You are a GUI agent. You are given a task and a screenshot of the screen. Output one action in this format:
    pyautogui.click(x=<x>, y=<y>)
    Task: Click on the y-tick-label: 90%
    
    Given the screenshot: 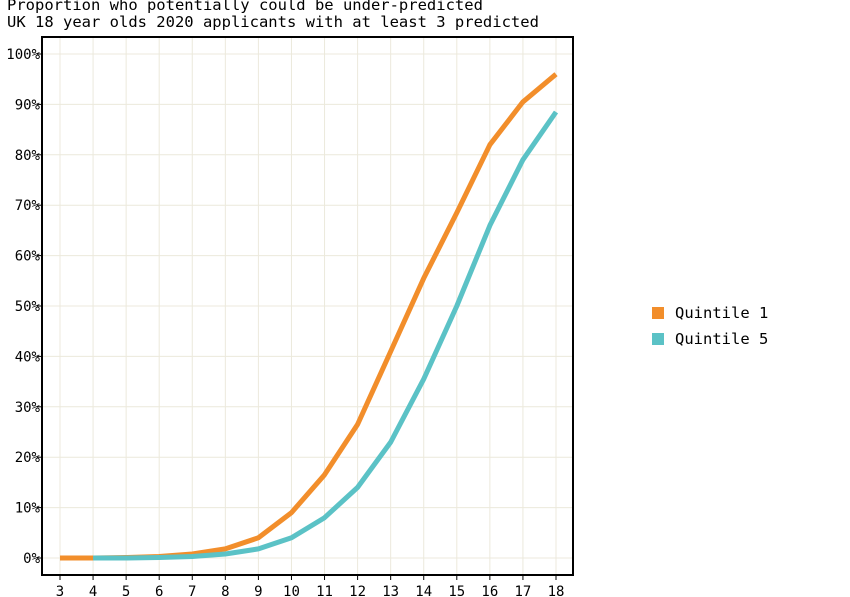 What is the action you would take?
    pyautogui.click(x=28, y=105)
    